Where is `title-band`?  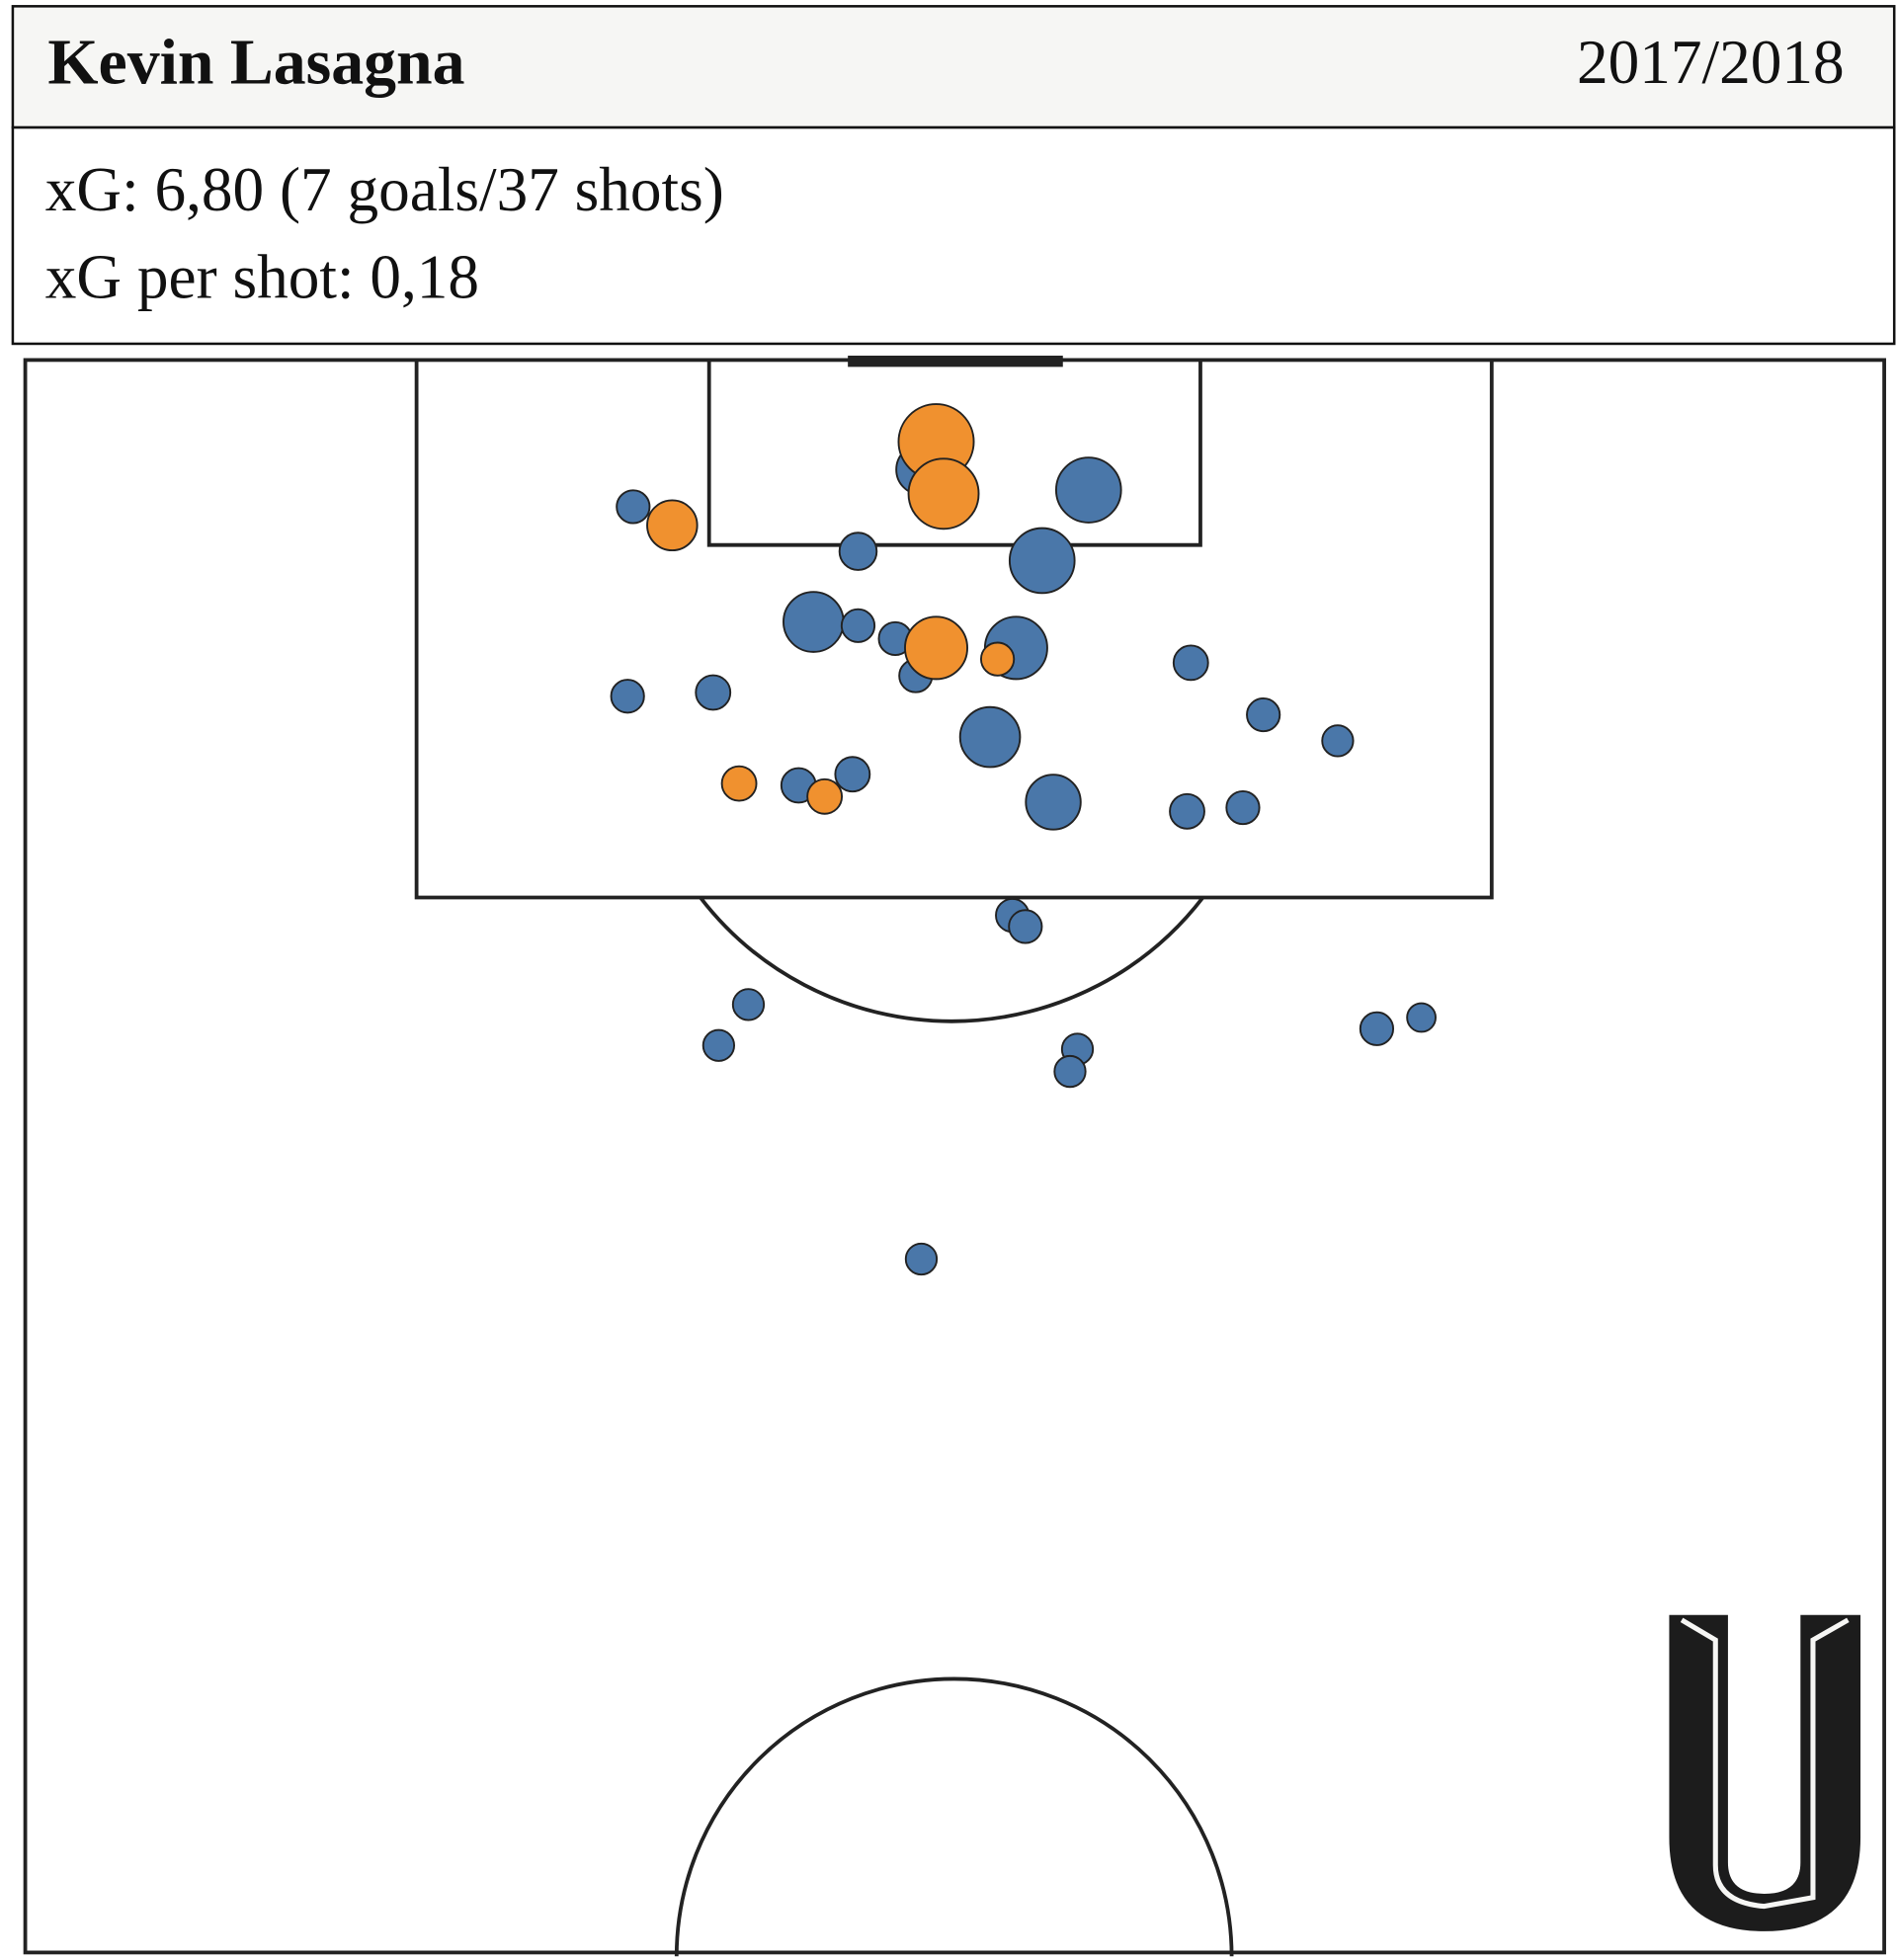 title-band is located at coordinates (953, 67).